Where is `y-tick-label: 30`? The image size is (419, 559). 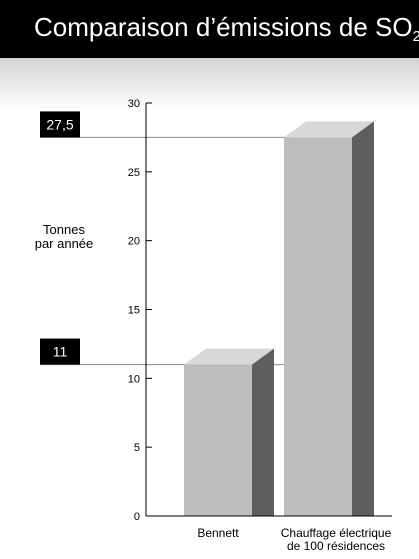
y-tick-label: 30 is located at coordinates (134, 104).